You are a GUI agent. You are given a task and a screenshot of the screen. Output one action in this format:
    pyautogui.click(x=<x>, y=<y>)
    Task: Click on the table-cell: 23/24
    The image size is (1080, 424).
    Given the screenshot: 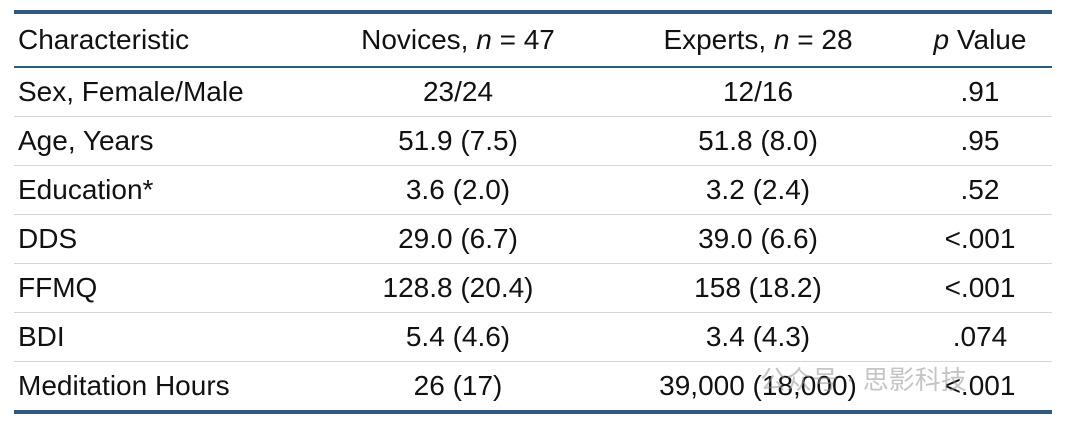 What is the action you would take?
    pyautogui.click(x=458, y=91)
    